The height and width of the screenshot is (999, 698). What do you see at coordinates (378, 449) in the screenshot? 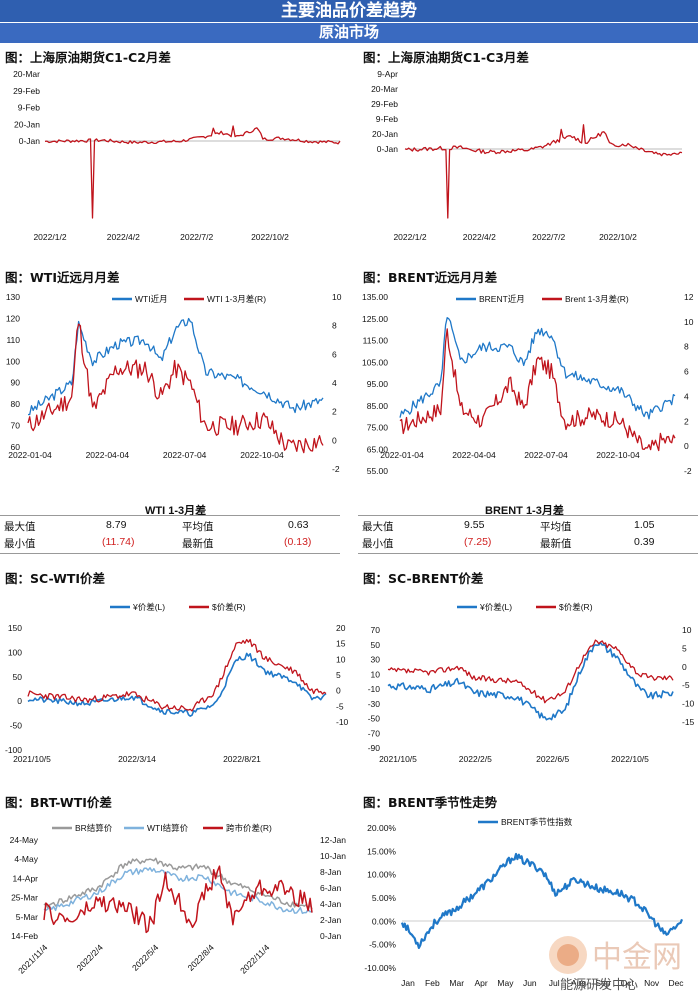
I see `y-tick-label: 65.00` at bounding box center [378, 449].